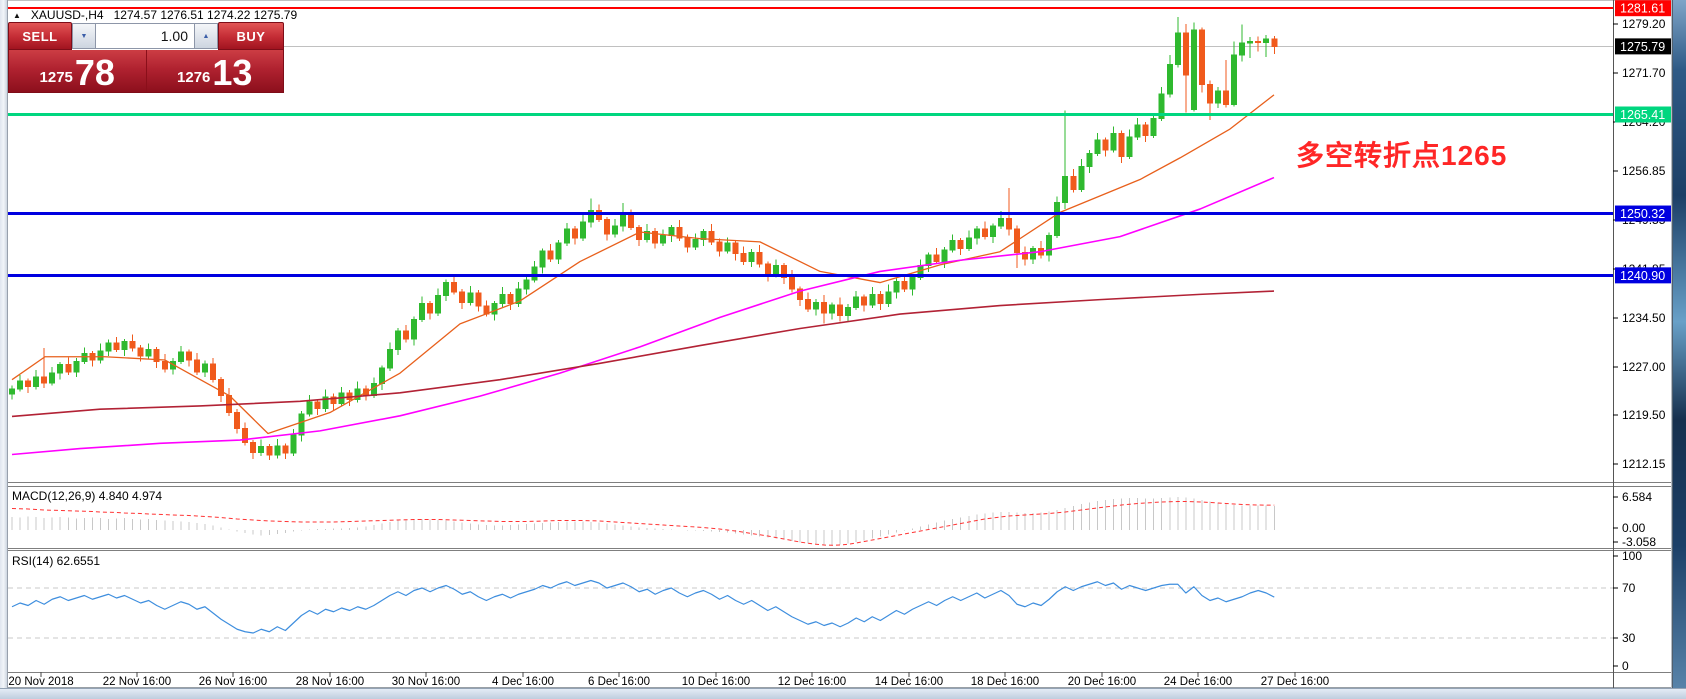 This screenshot has height=699, width=1686. I want to click on price-badge: 1265.41, so click(1643, 114).